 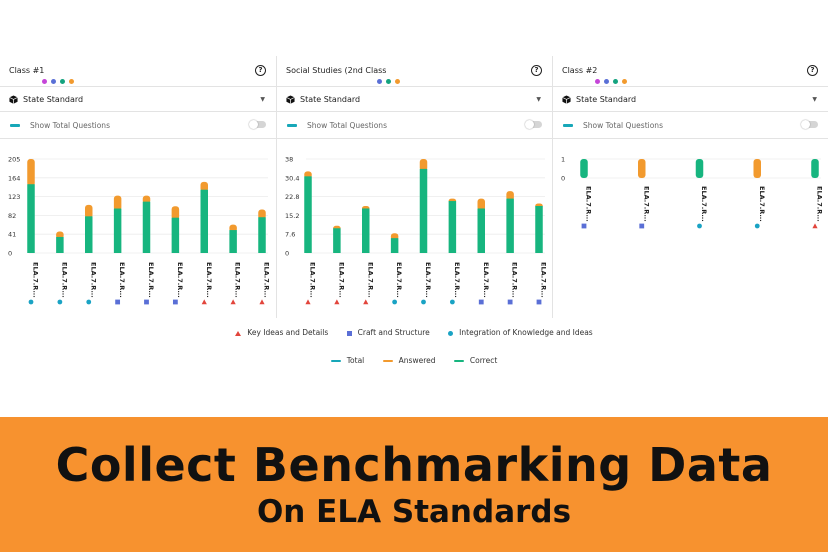 What do you see at coordinates (281, 332) in the screenshot?
I see `legend-key-ideas: Key Ideas and Details` at bounding box center [281, 332].